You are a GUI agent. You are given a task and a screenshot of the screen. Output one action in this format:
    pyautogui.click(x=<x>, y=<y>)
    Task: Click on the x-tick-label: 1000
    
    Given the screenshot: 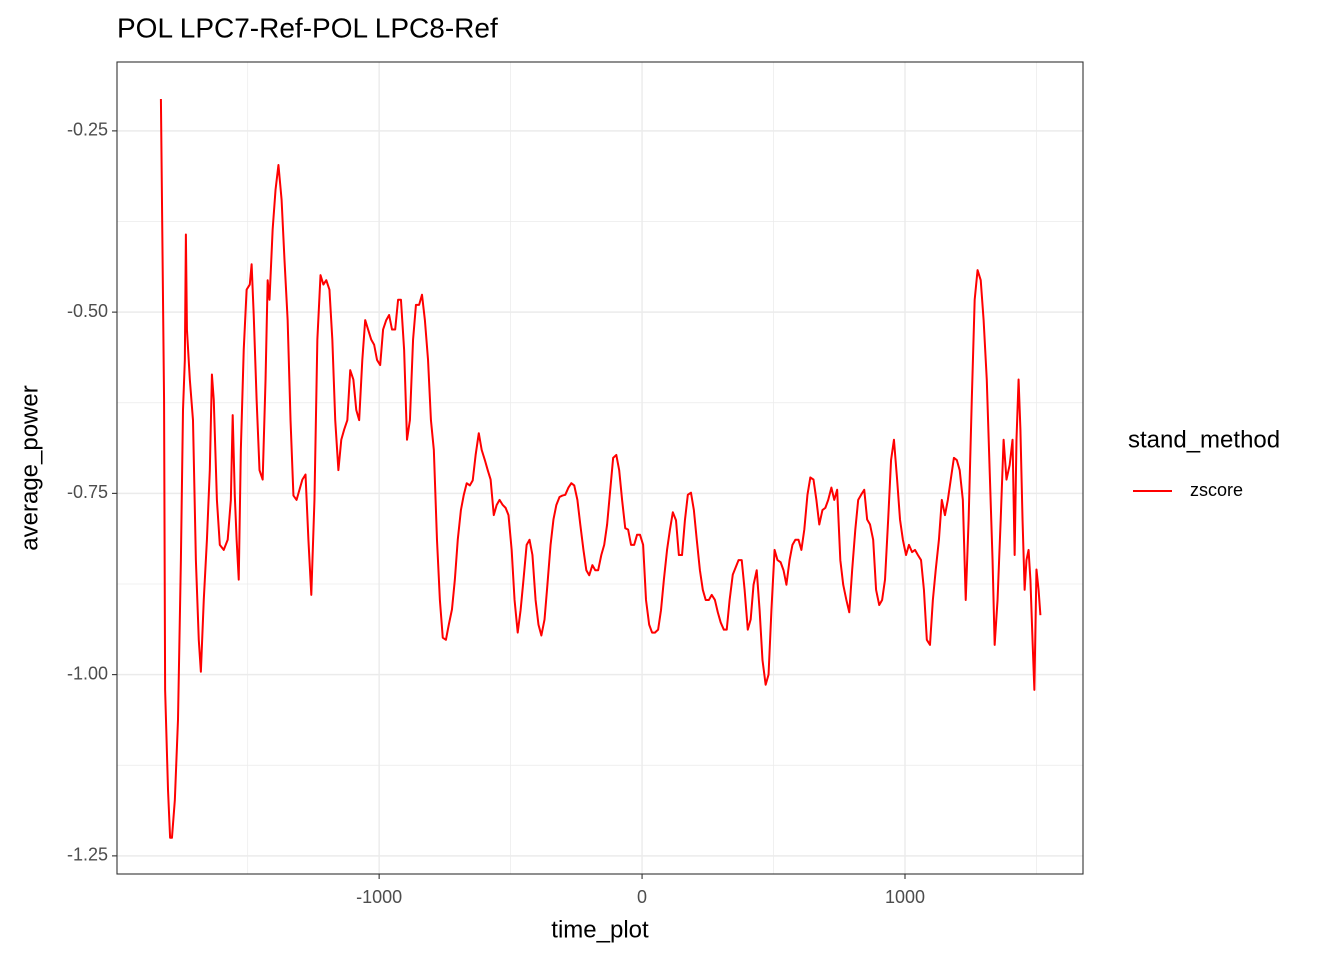 What is the action you would take?
    pyautogui.click(x=905, y=897)
    